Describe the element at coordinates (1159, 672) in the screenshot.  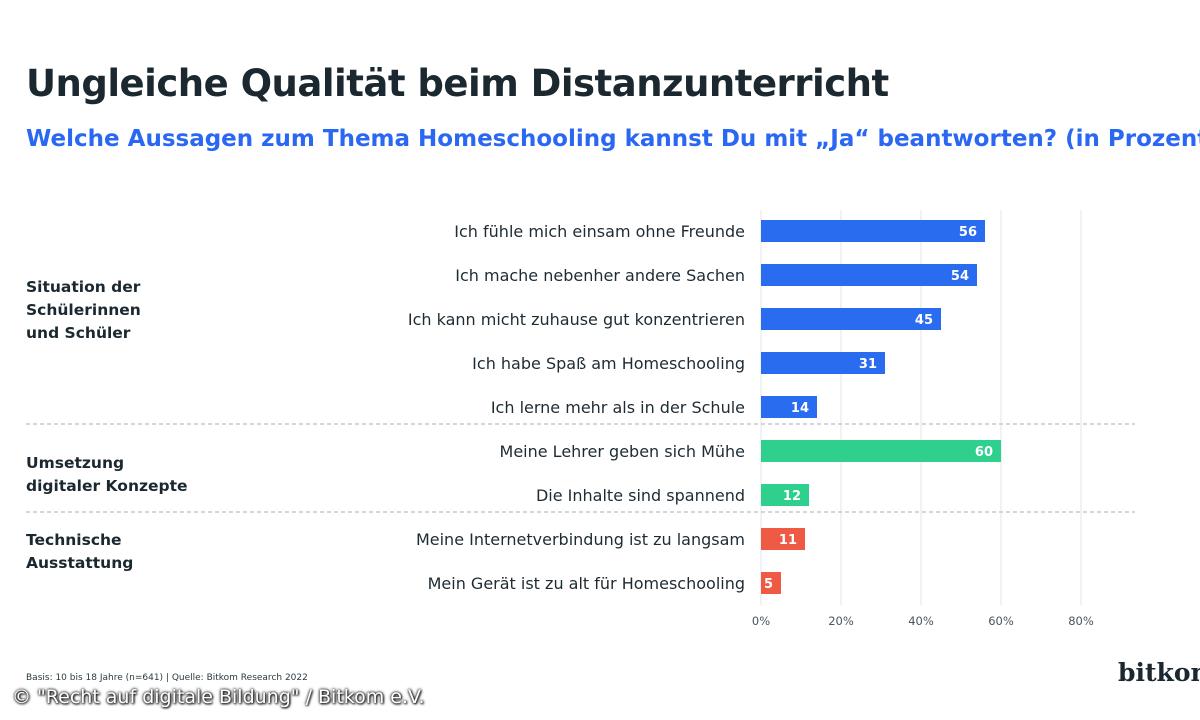
I see `brand-logo: bitkom` at that location.